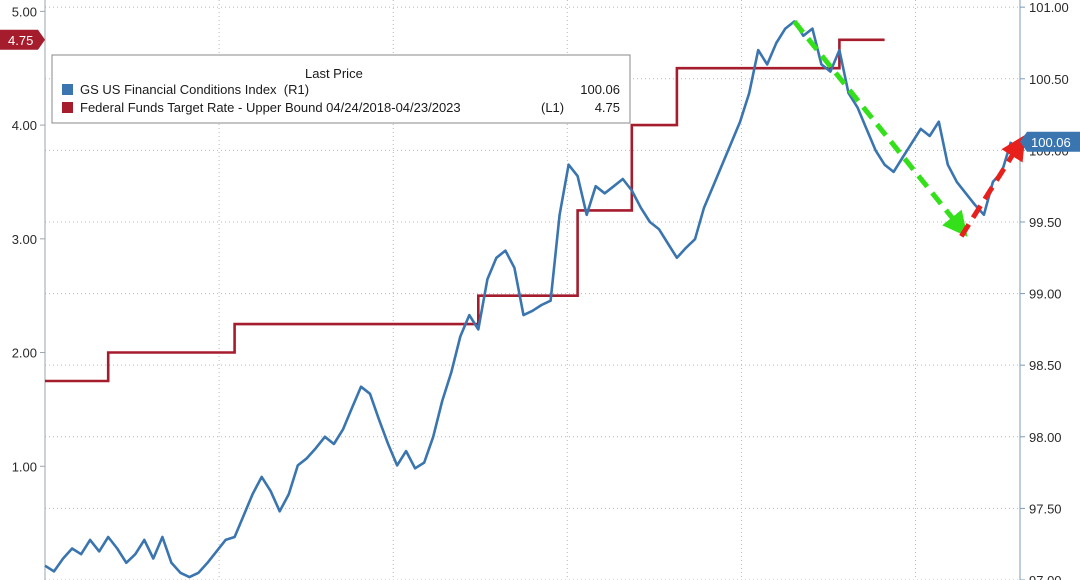 The width and height of the screenshot is (1080, 580). I want to click on right-tick-label: 99.50, so click(1045, 222).